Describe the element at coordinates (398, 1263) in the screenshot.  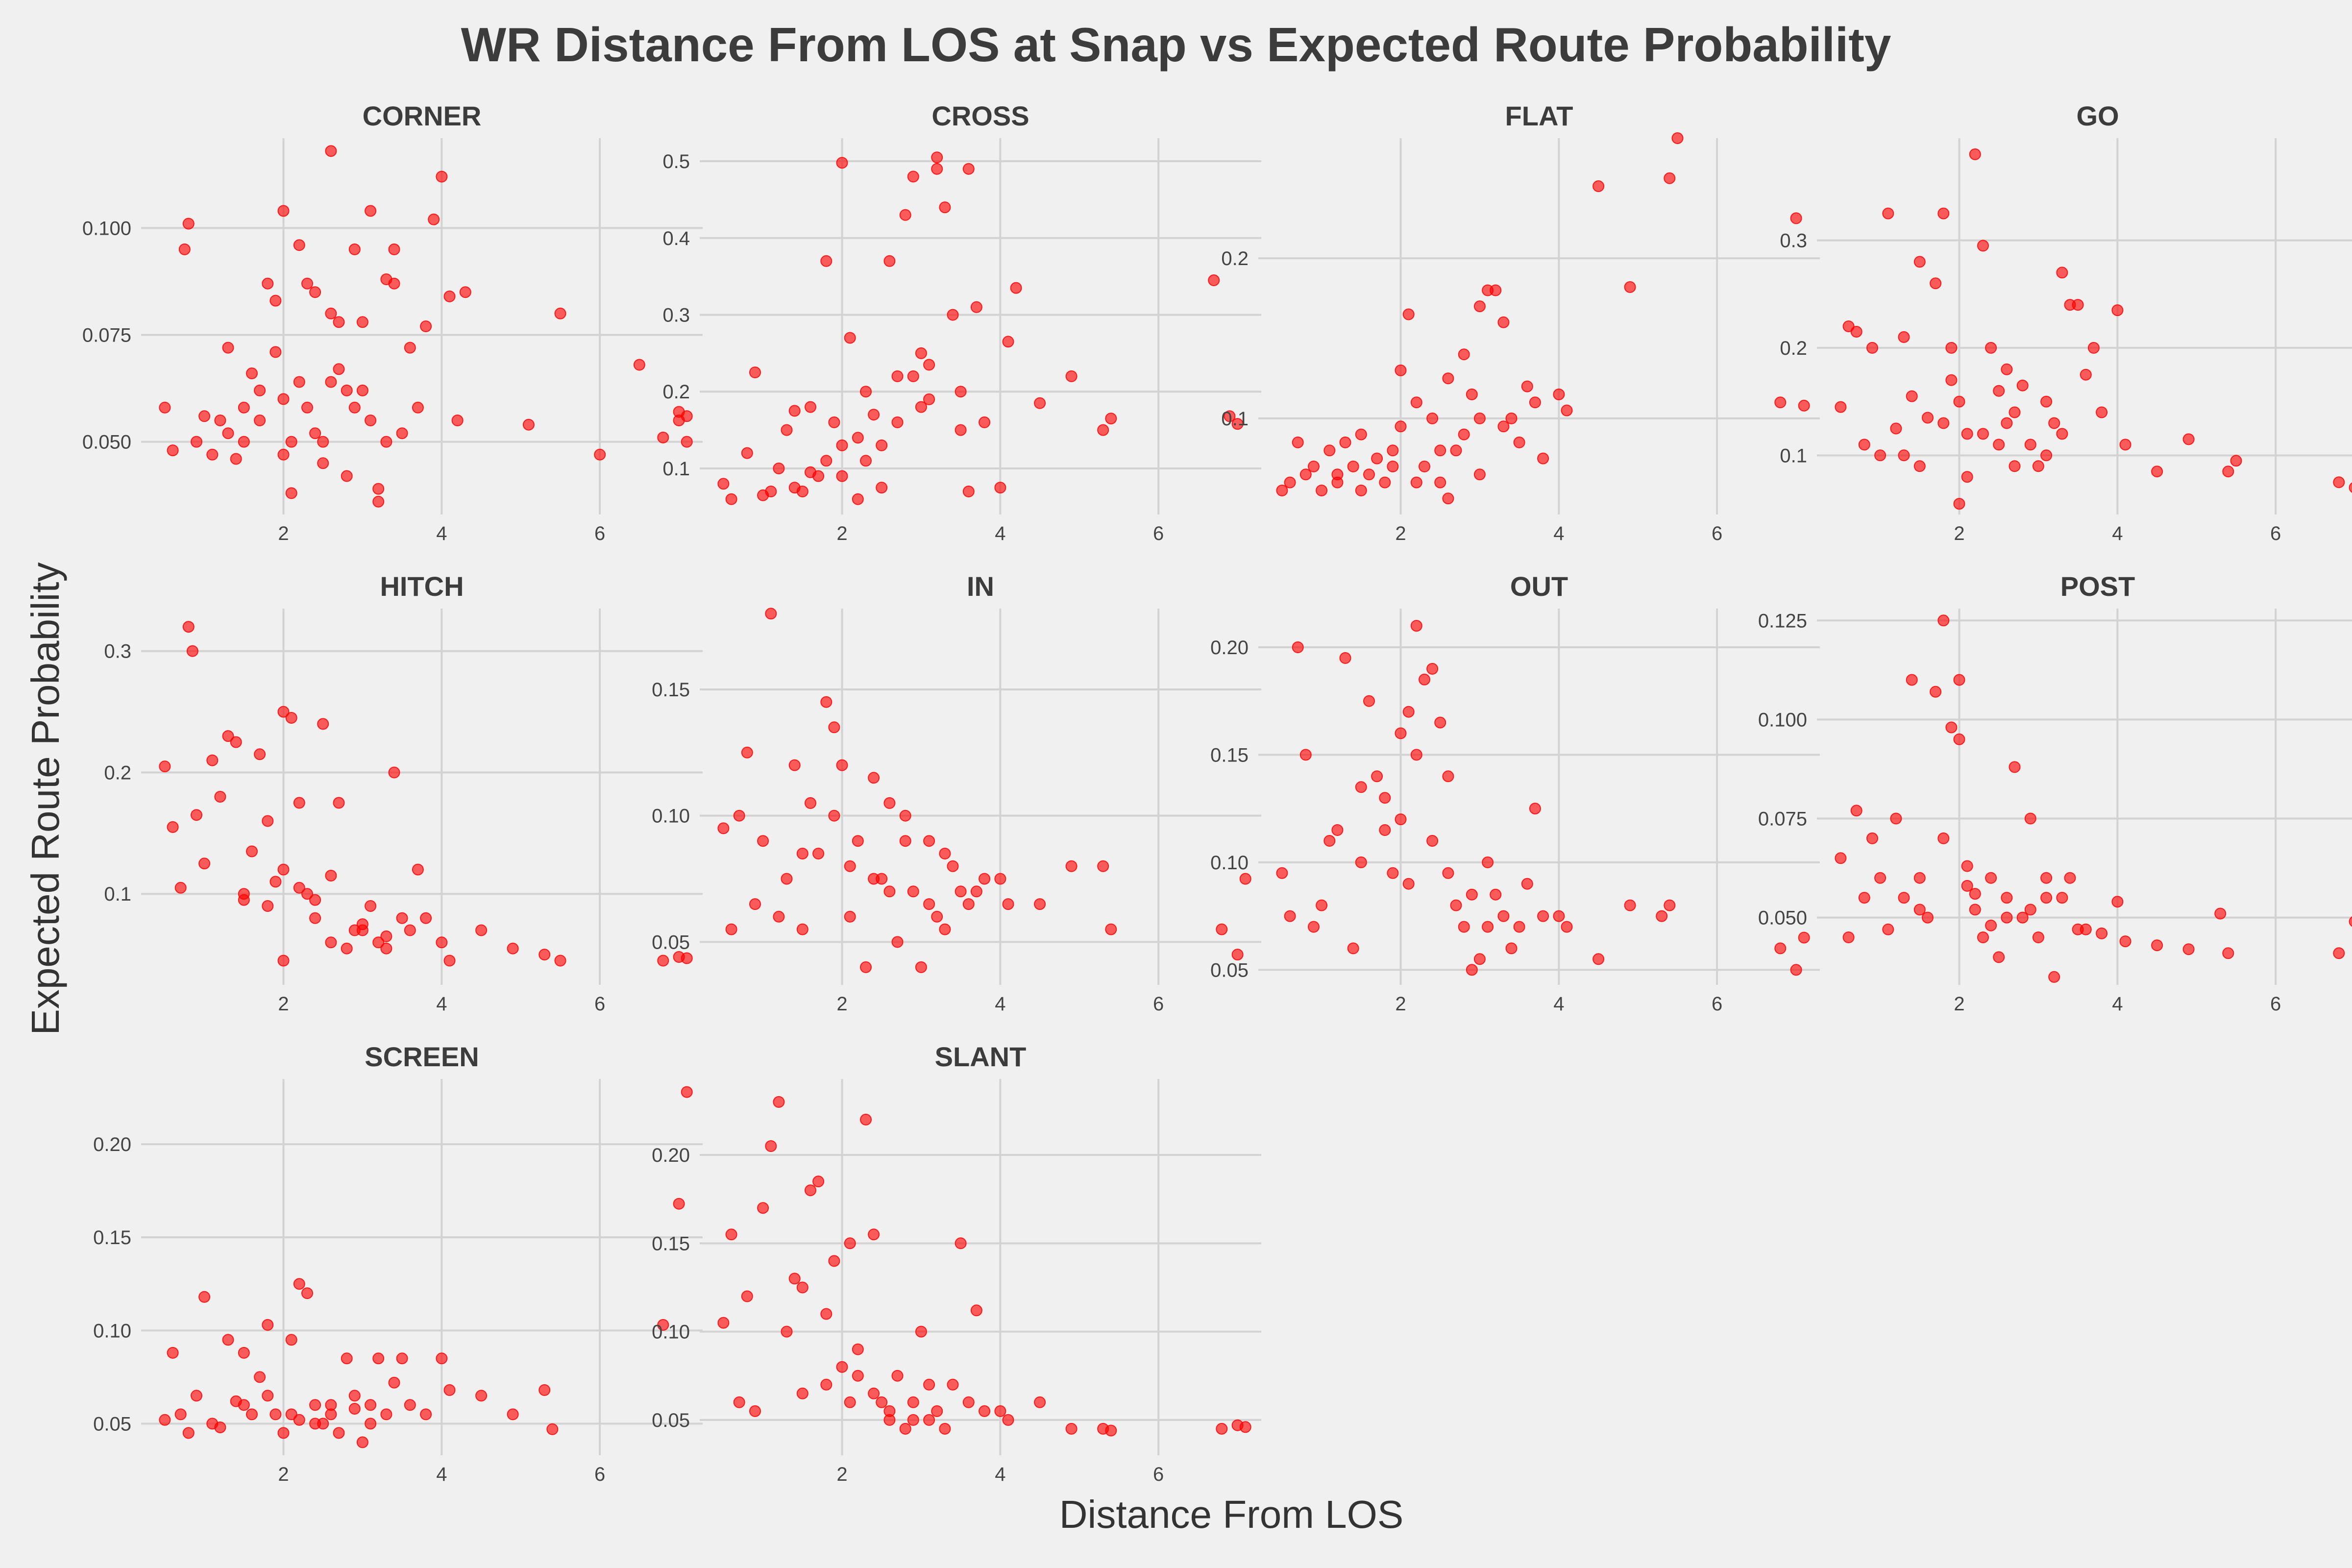
I see `panel-screen: SCREEN 2 4 6 0.05 0.10 0.15 0.20` at that location.